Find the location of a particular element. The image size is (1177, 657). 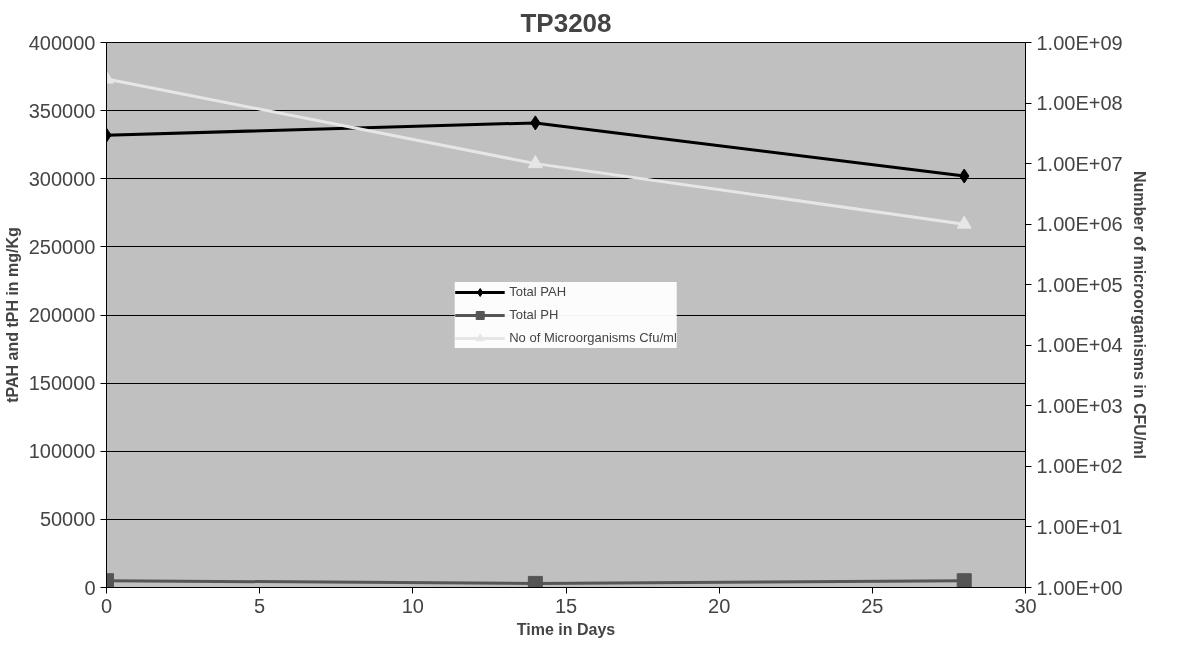

x-tick-label: 25 is located at coordinates (872, 605).